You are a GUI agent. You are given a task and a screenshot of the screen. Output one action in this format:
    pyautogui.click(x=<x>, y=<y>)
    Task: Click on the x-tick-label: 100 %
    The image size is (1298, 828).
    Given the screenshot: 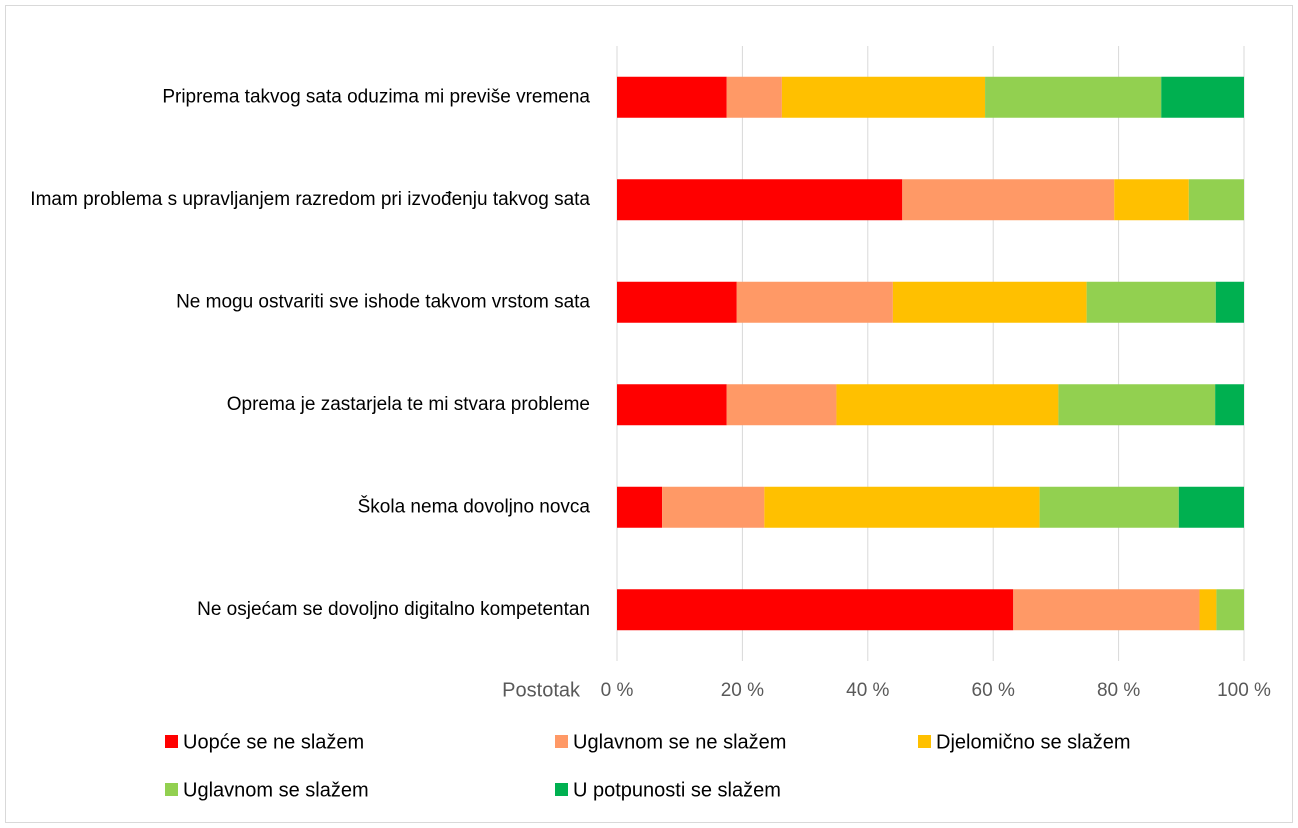 What is the action you would take?
    pyautogui.click(x=1244, y=690)
    